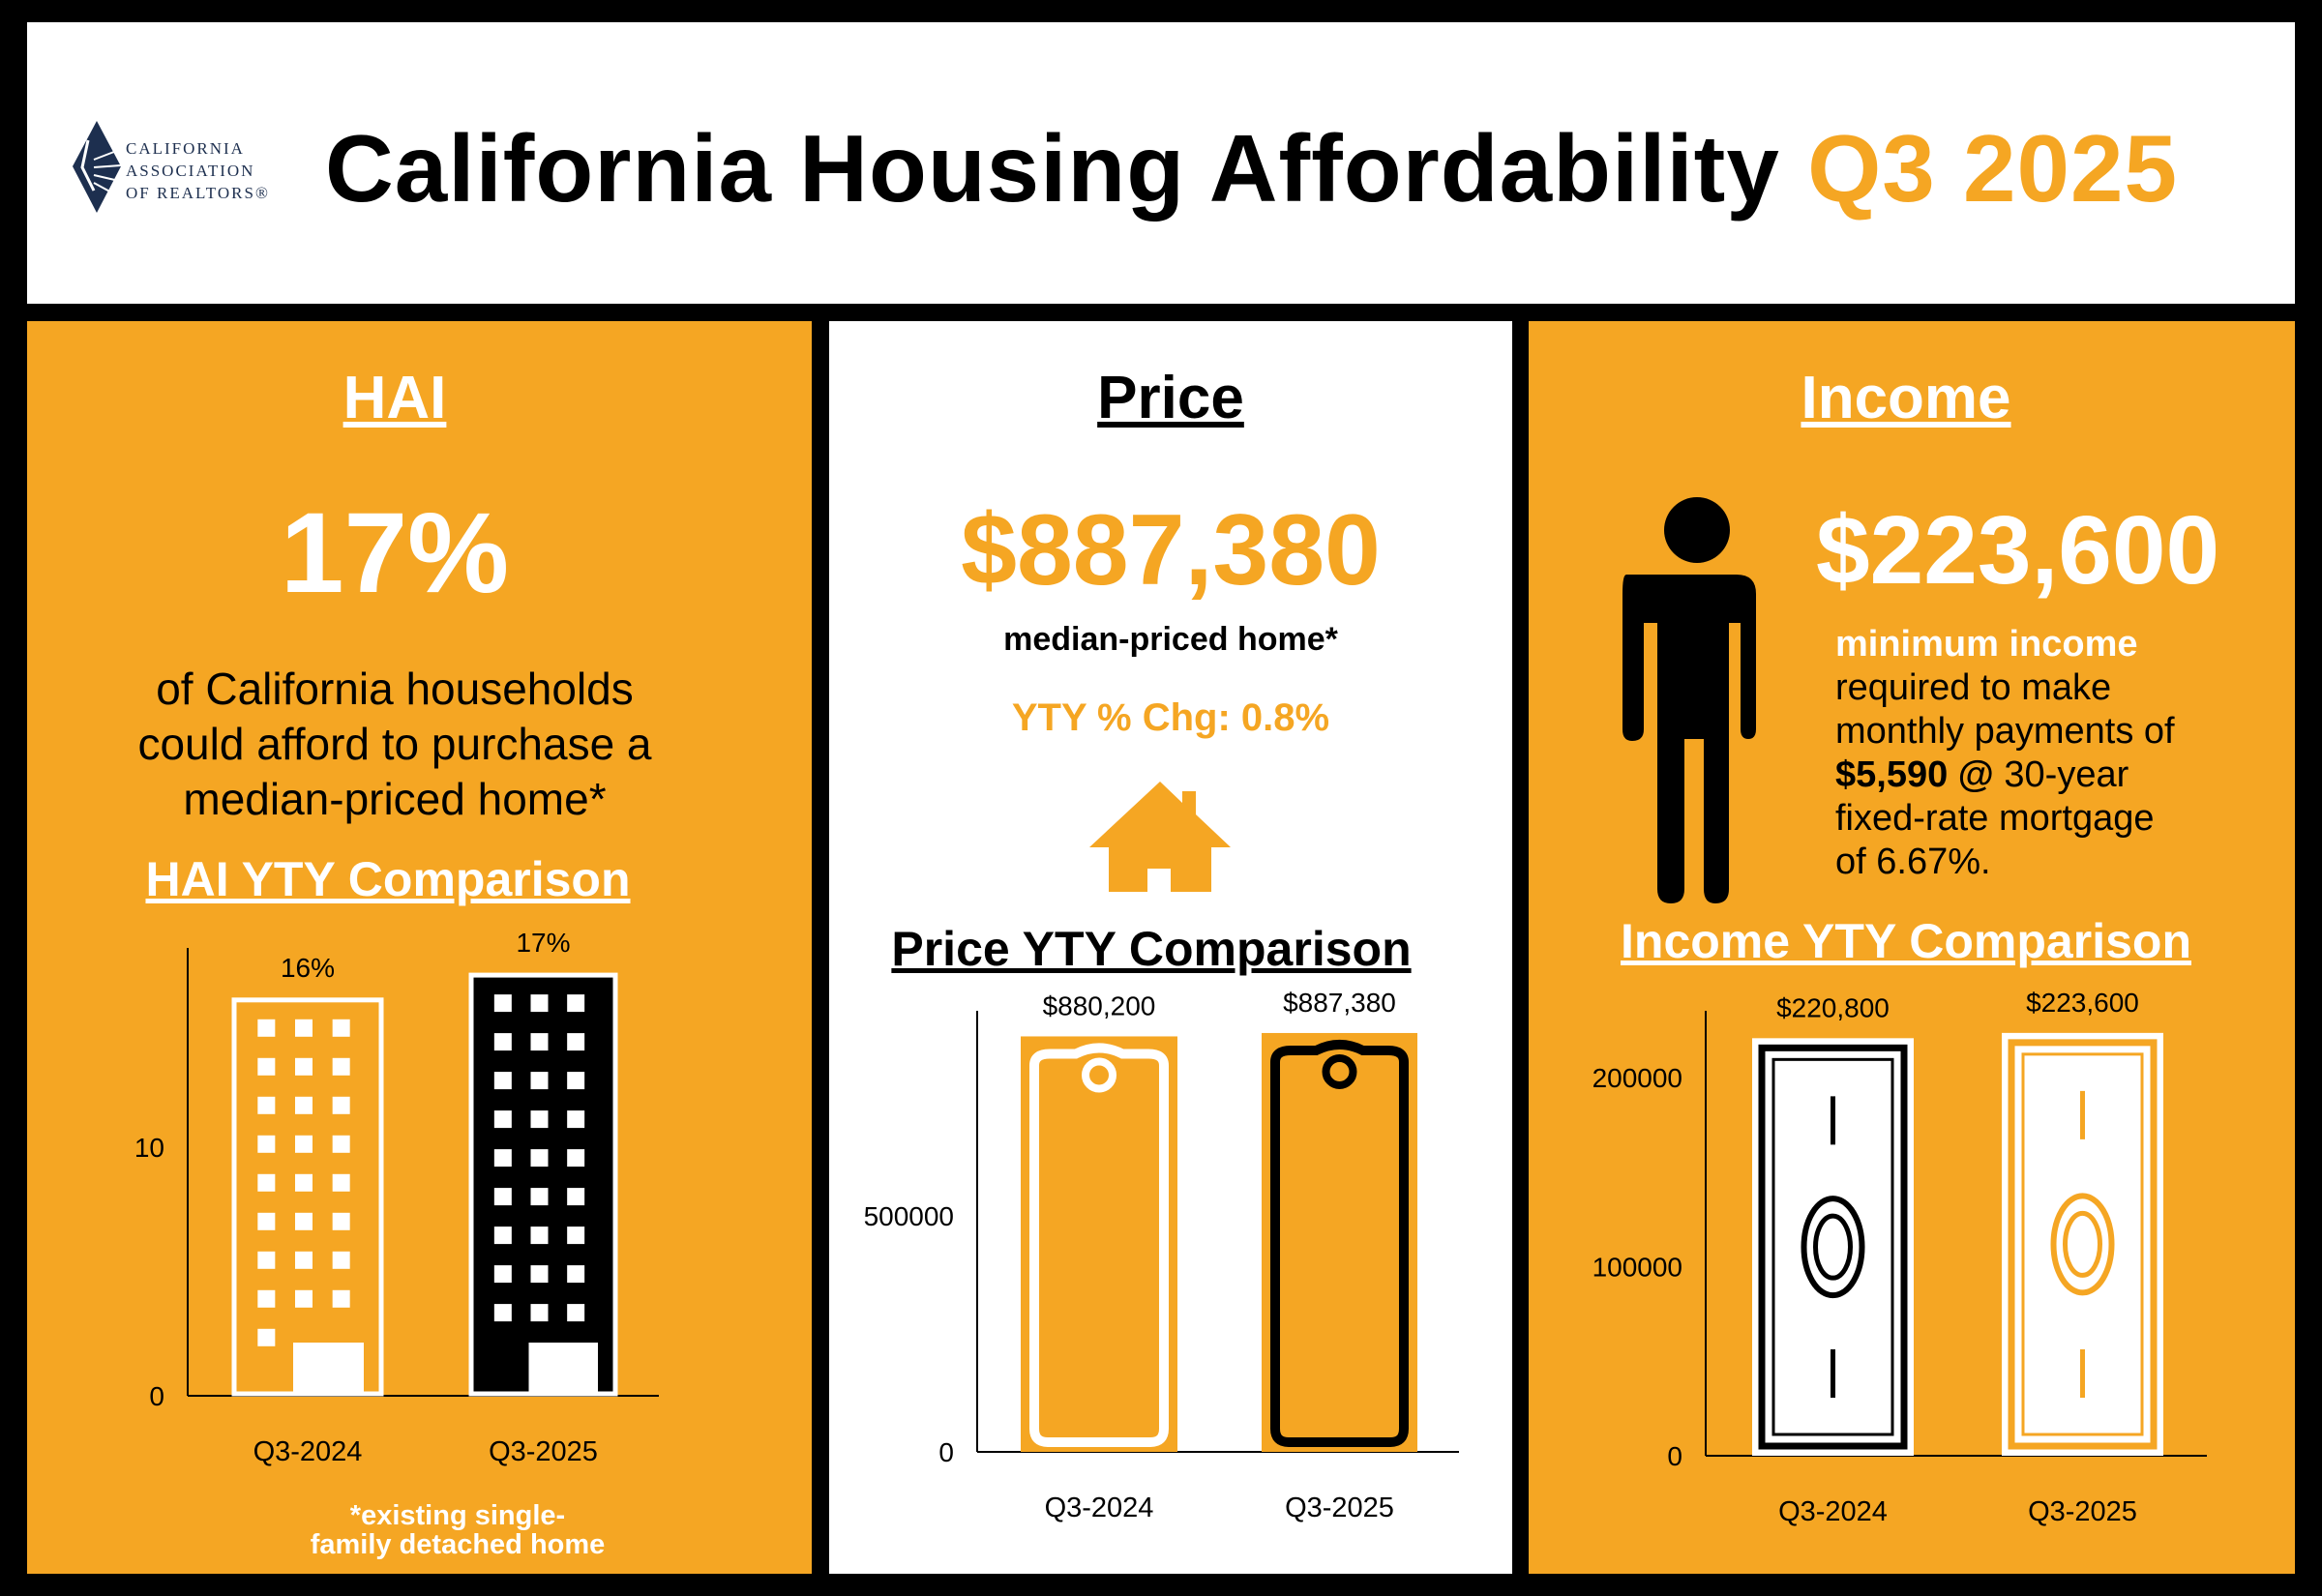 Image resolution: width=2322 pixels, height=1596 pixels. Describe the element at coordinates (1637, 1268) in the screenshot. I see `y-tick-label: 100000` at that location.